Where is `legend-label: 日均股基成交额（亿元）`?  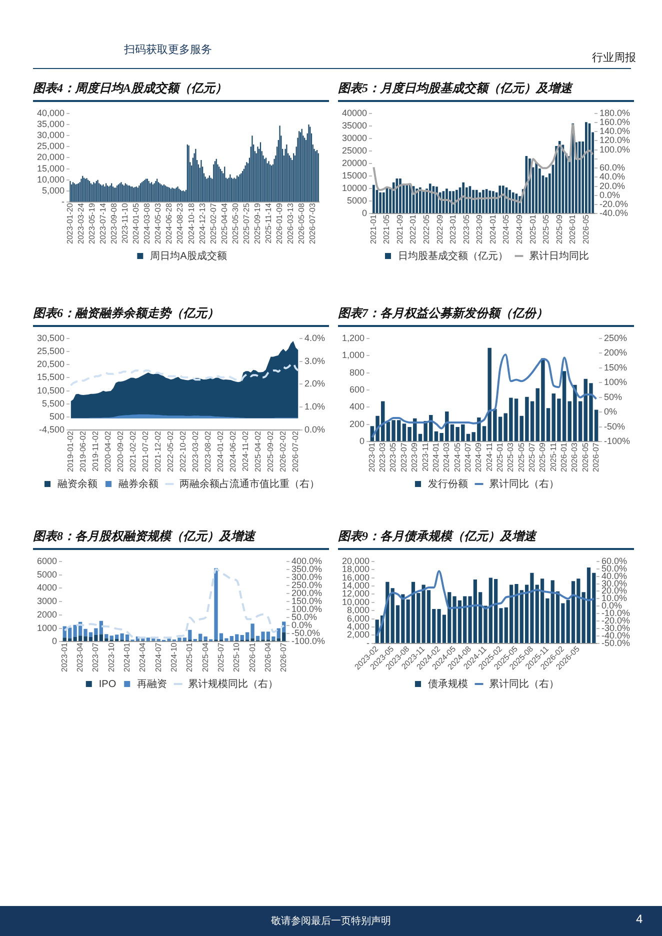 legend-label: 日均股基成交额（亿元） is located at coordinates (453, 256).